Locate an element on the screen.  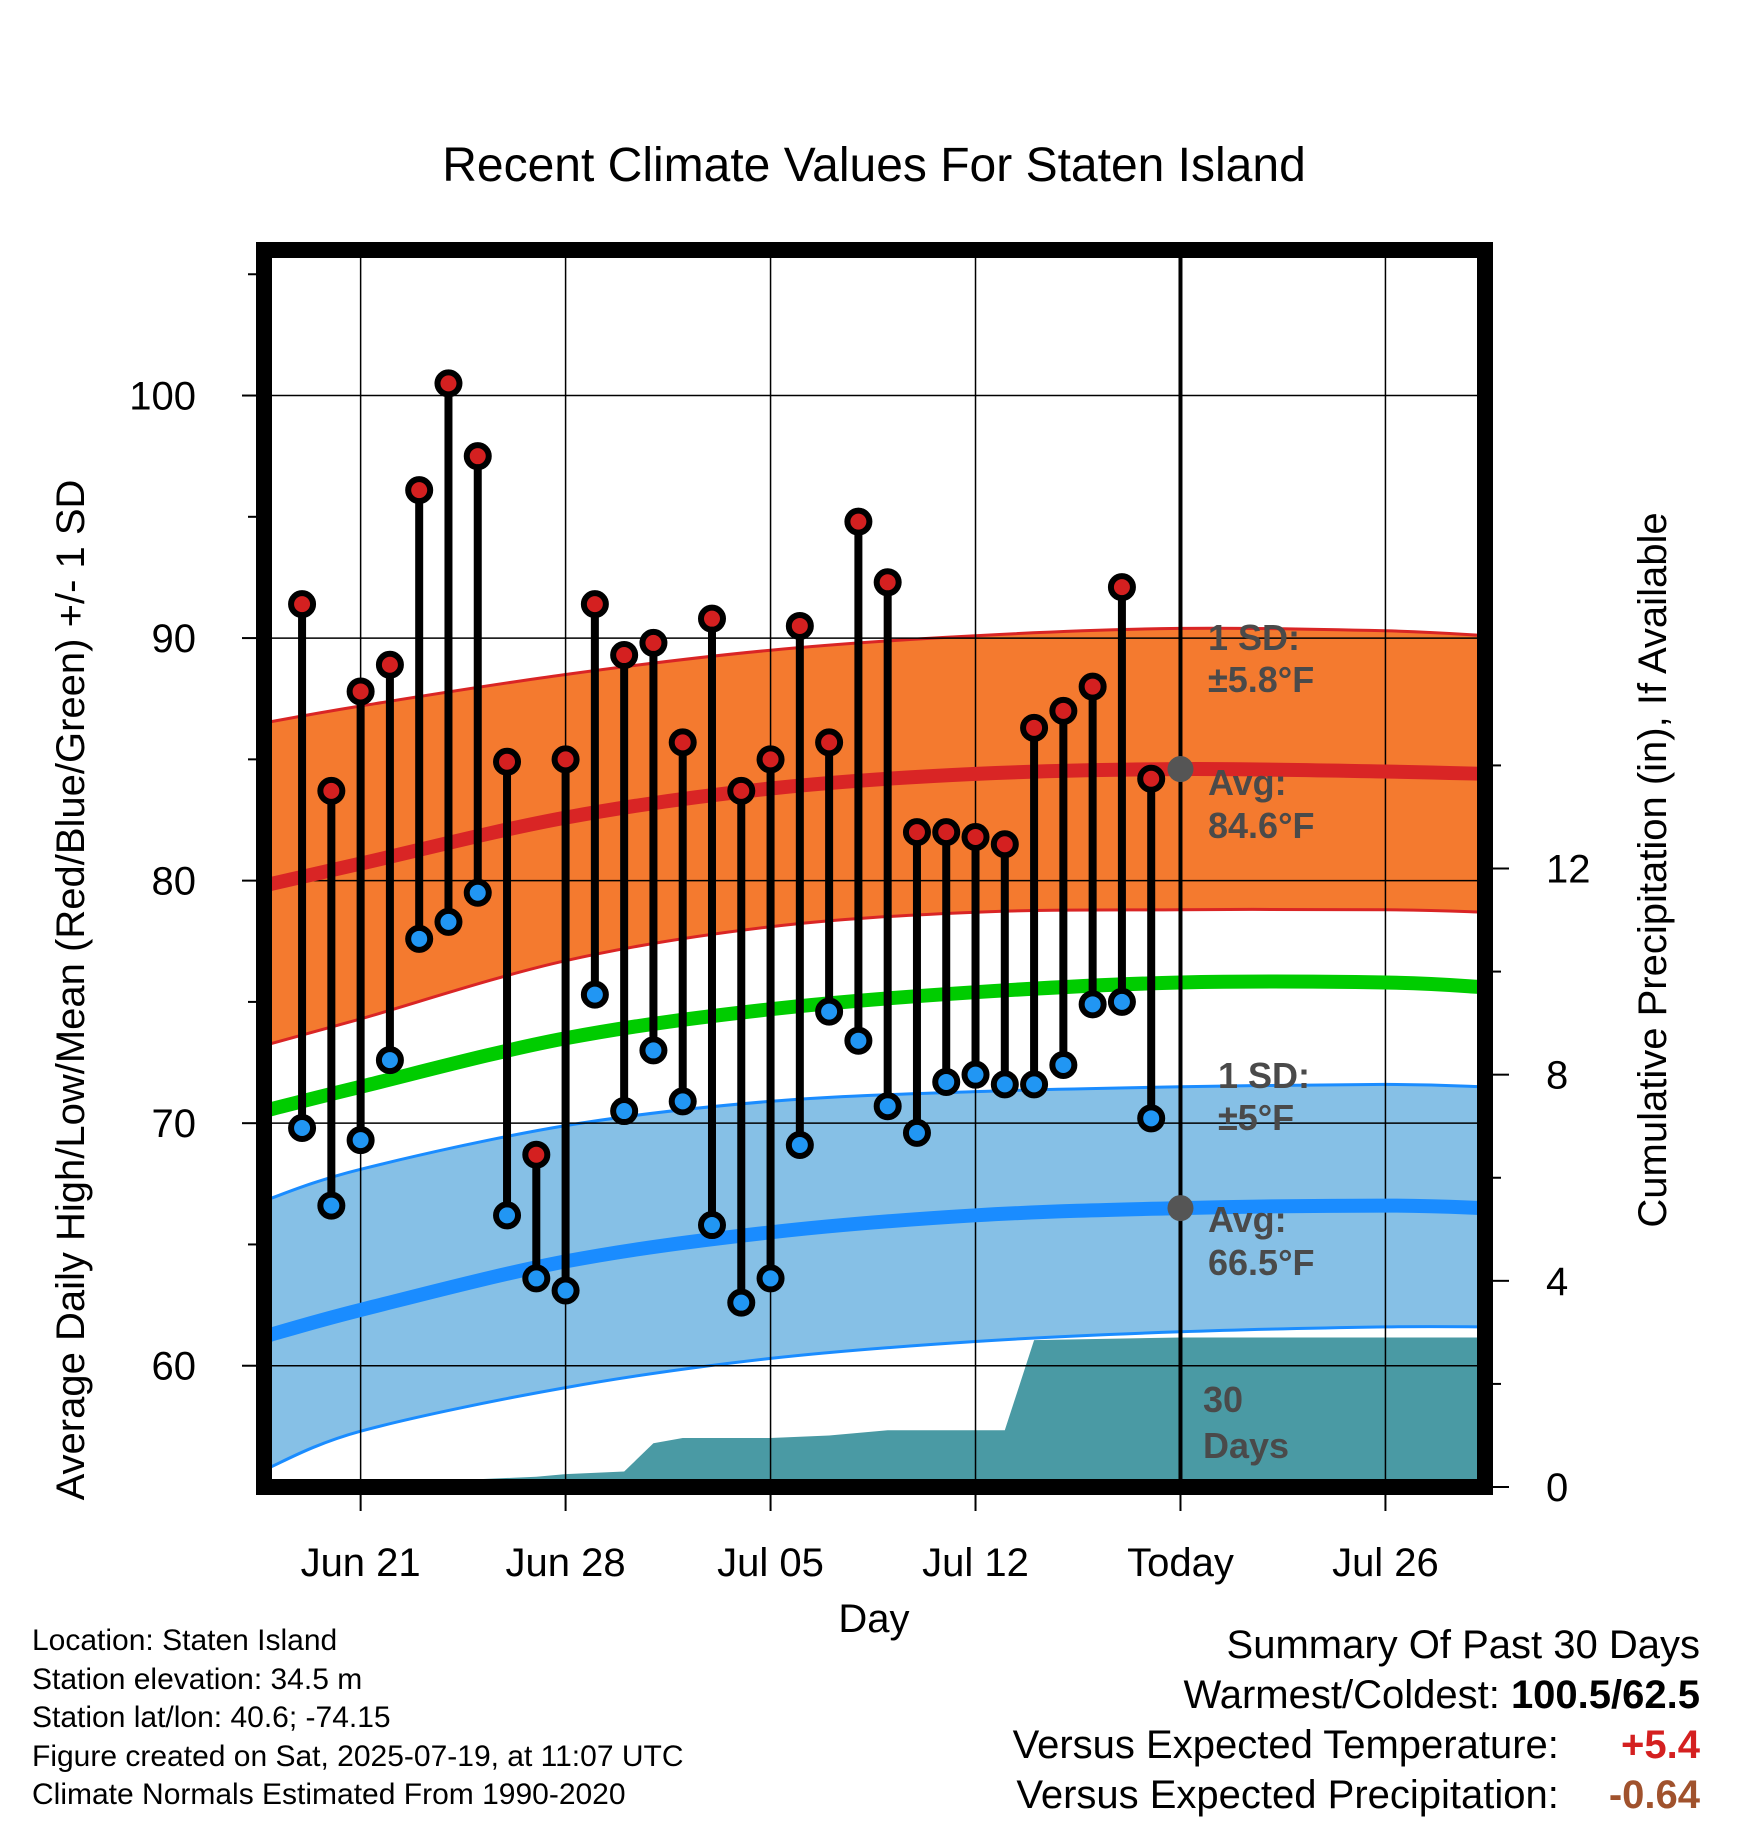
today-high-avg-marker is located at coordinates (1180, 769).